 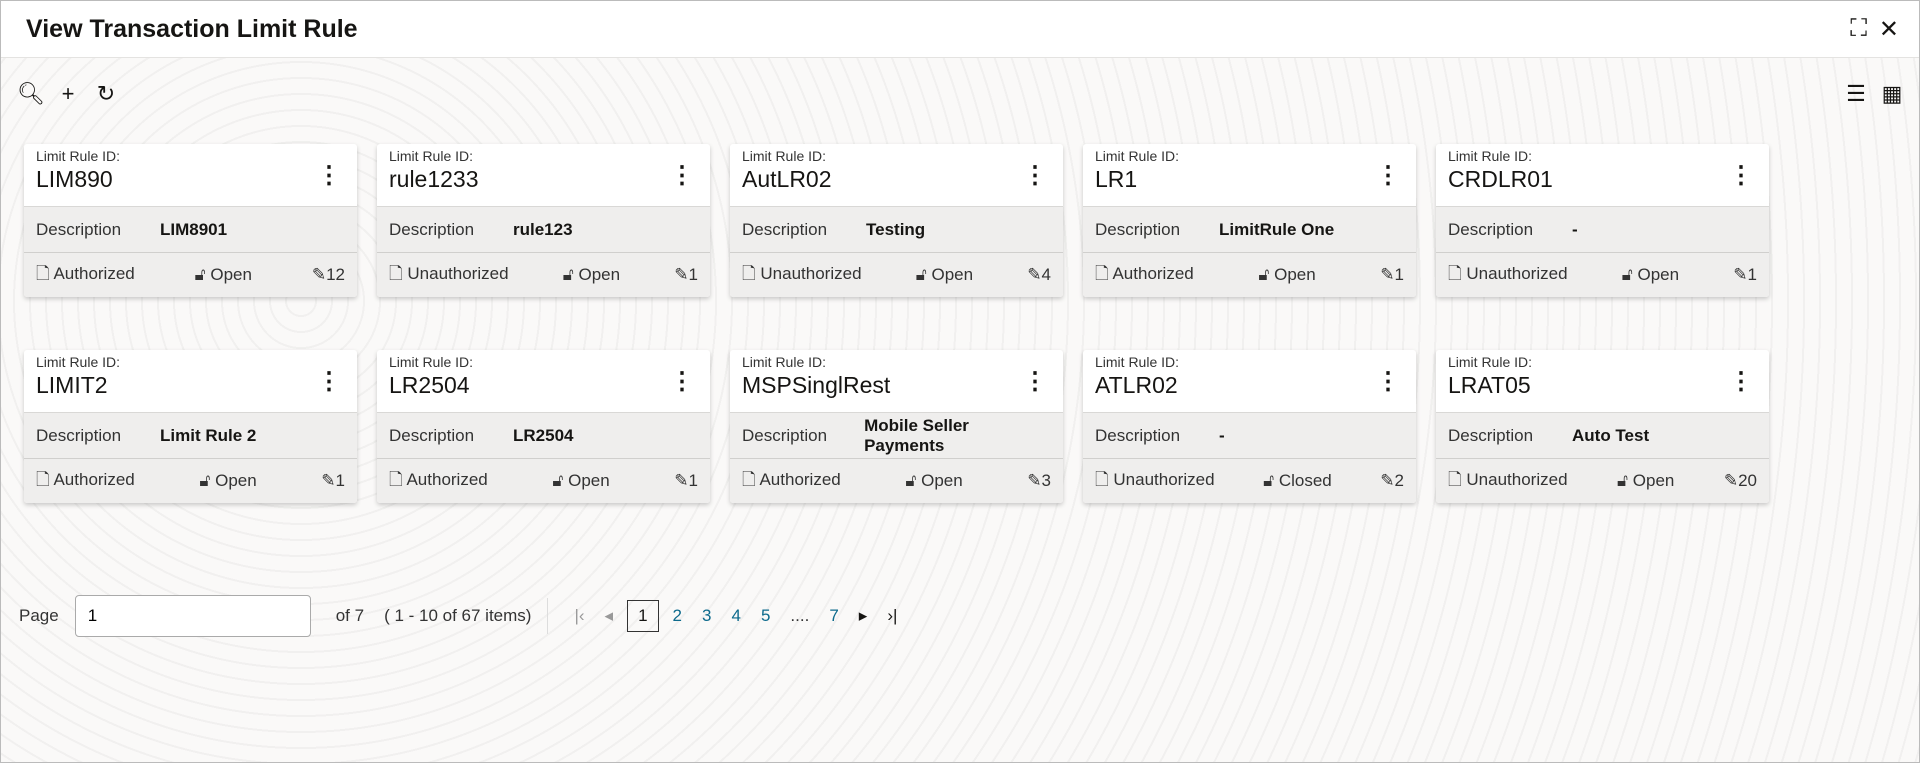 What do you see at coordinates (190, 481) in the screenshot?
I see `card-footer: 🗋 Authorized 🔓︎ Open ✎1` at bounding box center [190, 481].